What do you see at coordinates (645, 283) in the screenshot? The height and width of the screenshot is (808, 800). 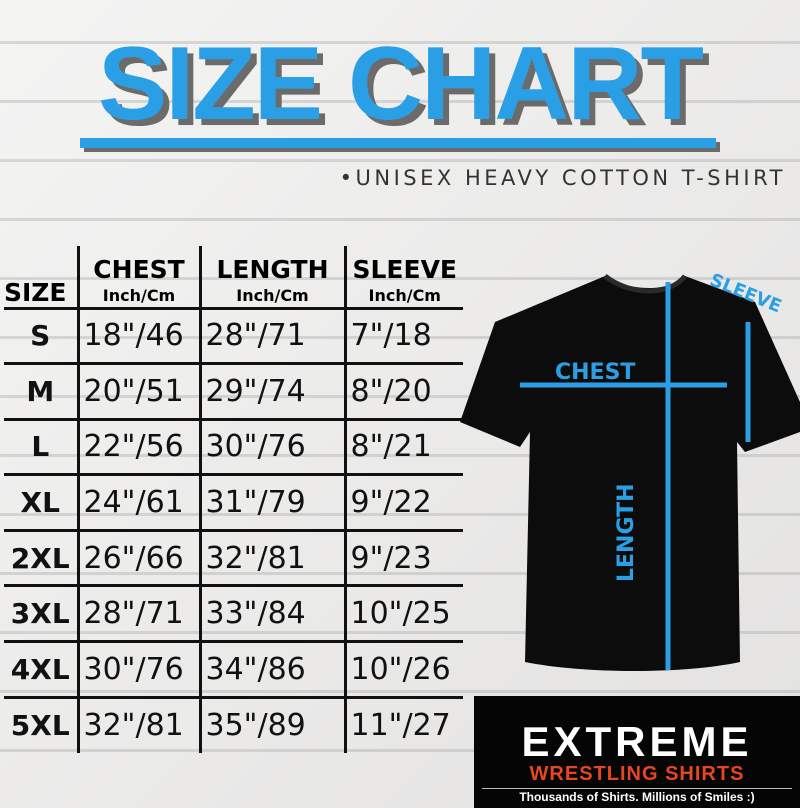 I see `tshirt-collar` at bounding box center [645, 283].